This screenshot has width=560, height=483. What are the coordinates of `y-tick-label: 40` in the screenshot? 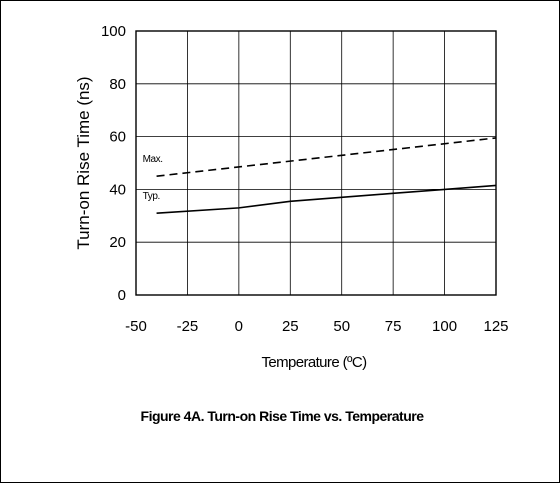 It's located at (117, 189).